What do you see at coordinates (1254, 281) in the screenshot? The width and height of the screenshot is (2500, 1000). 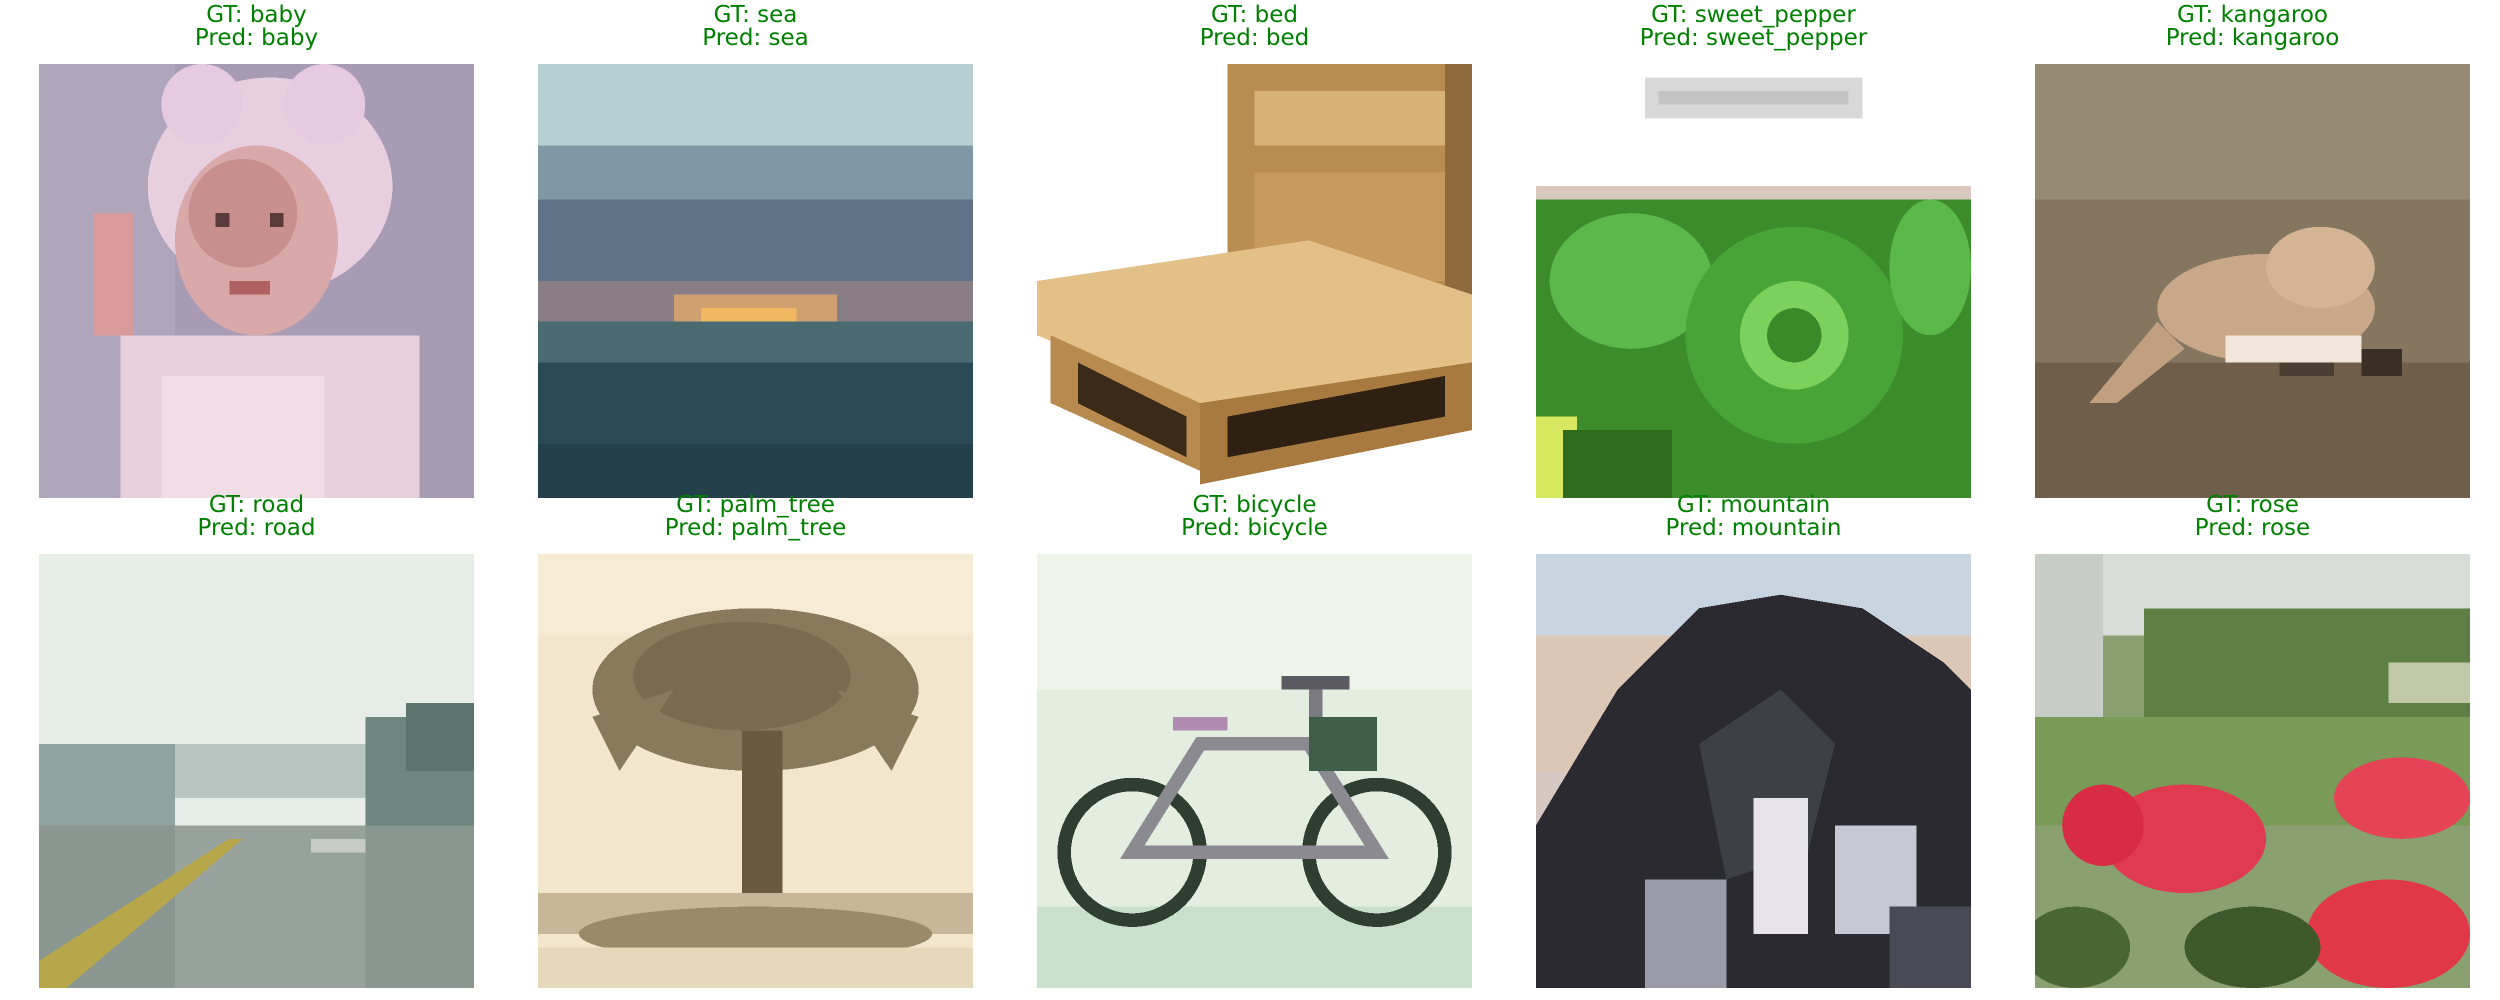 I see `sample-image-bed` at bounding box center [1254, 281].